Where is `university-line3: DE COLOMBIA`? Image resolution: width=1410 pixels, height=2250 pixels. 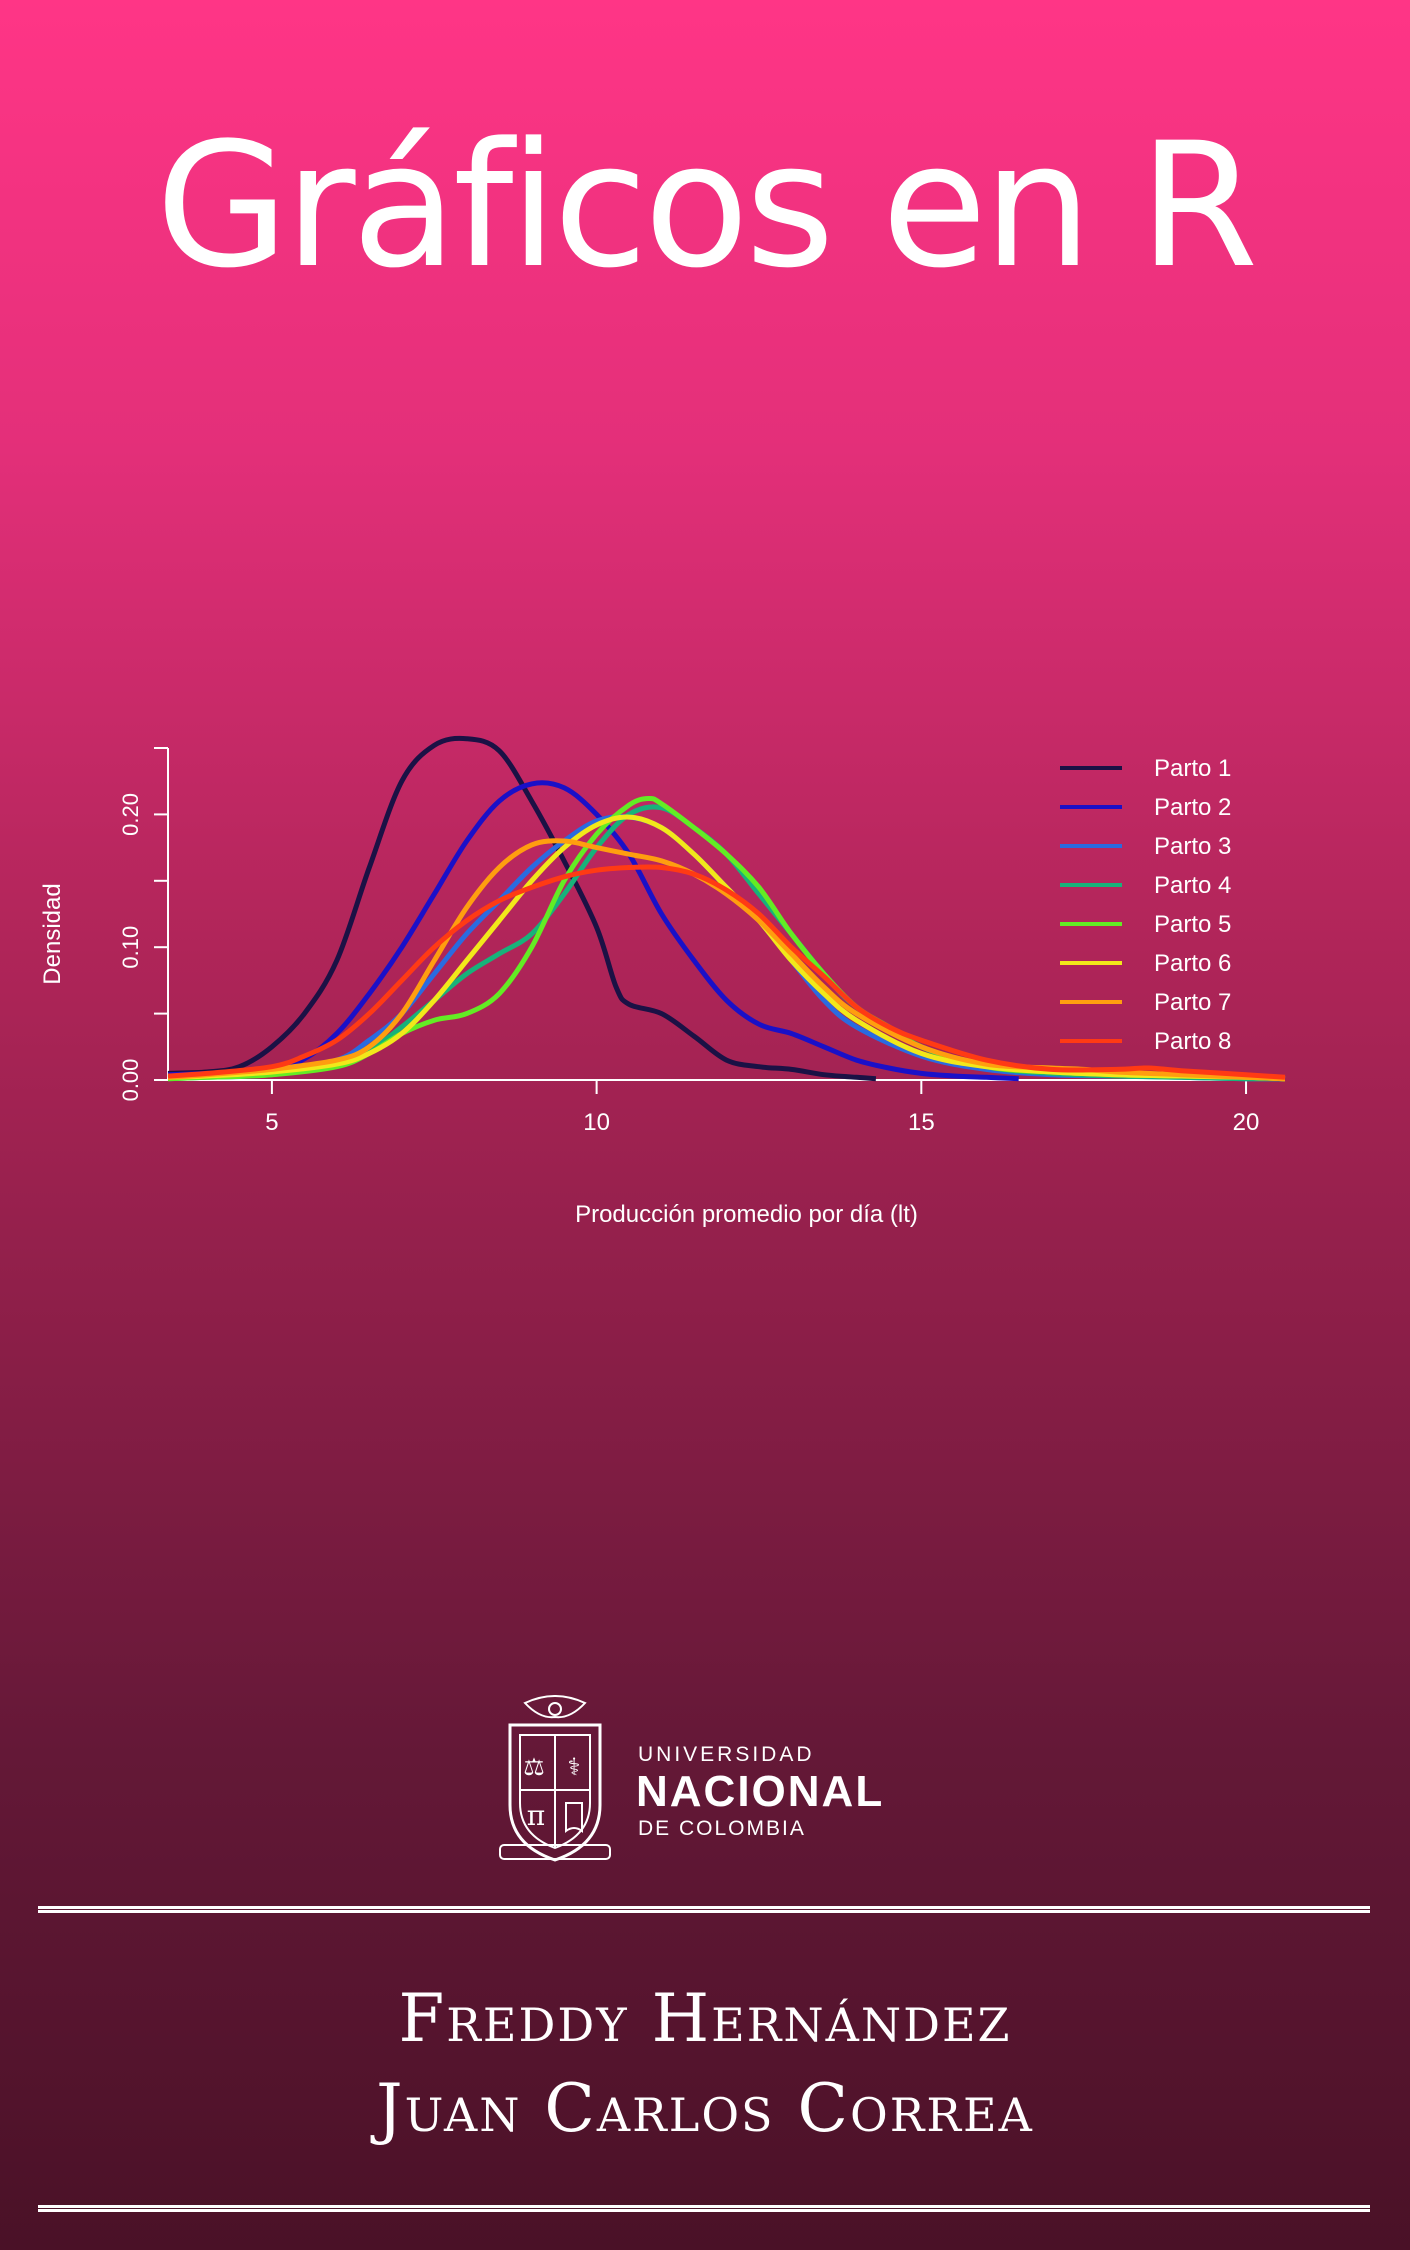 university-line3: DE COLOMBIA is located at coordinates (722, 1828).